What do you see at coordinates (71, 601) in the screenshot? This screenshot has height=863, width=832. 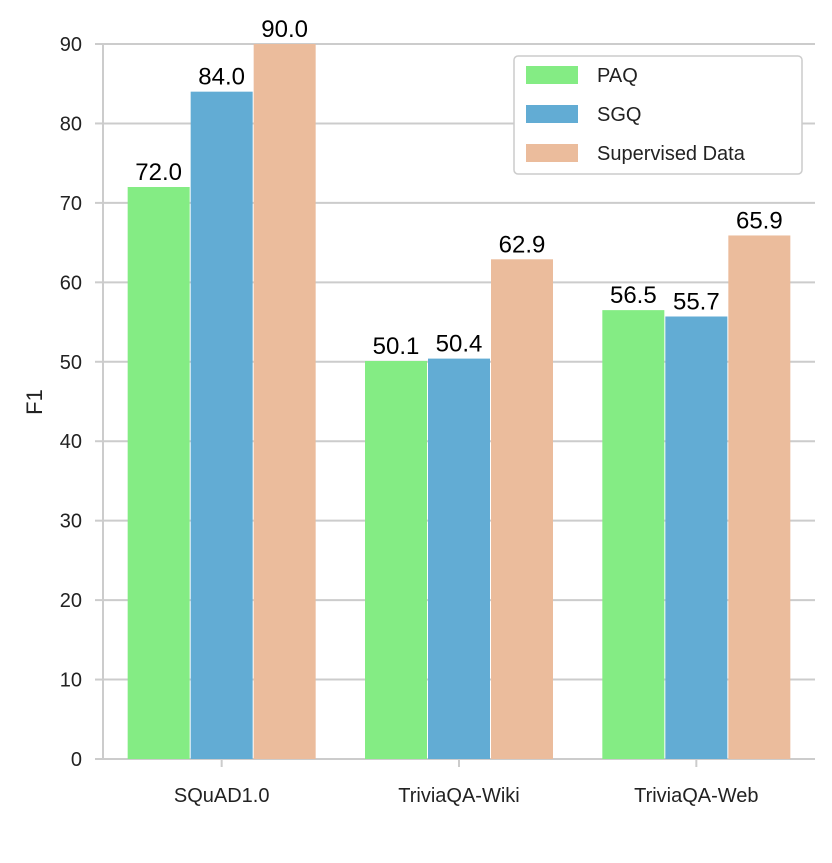 I see `y-tick-label: 20` at bounding box center [71, 601].